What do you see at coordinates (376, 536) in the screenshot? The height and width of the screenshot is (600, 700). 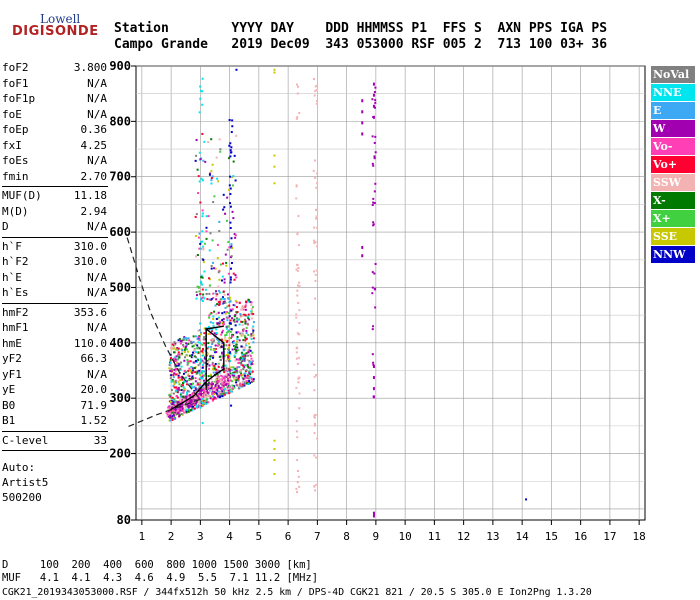 I see `x-tick-label: 9` at bounding box center [376, 536].